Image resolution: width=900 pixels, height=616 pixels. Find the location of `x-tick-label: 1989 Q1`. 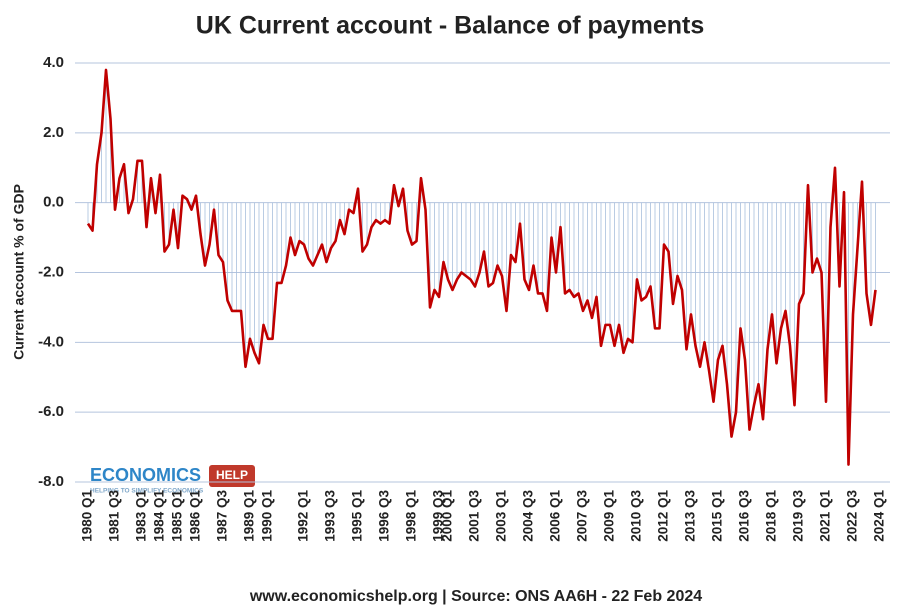

x-tick-label: 1989 Q1 is located at coordinates (249, 516).